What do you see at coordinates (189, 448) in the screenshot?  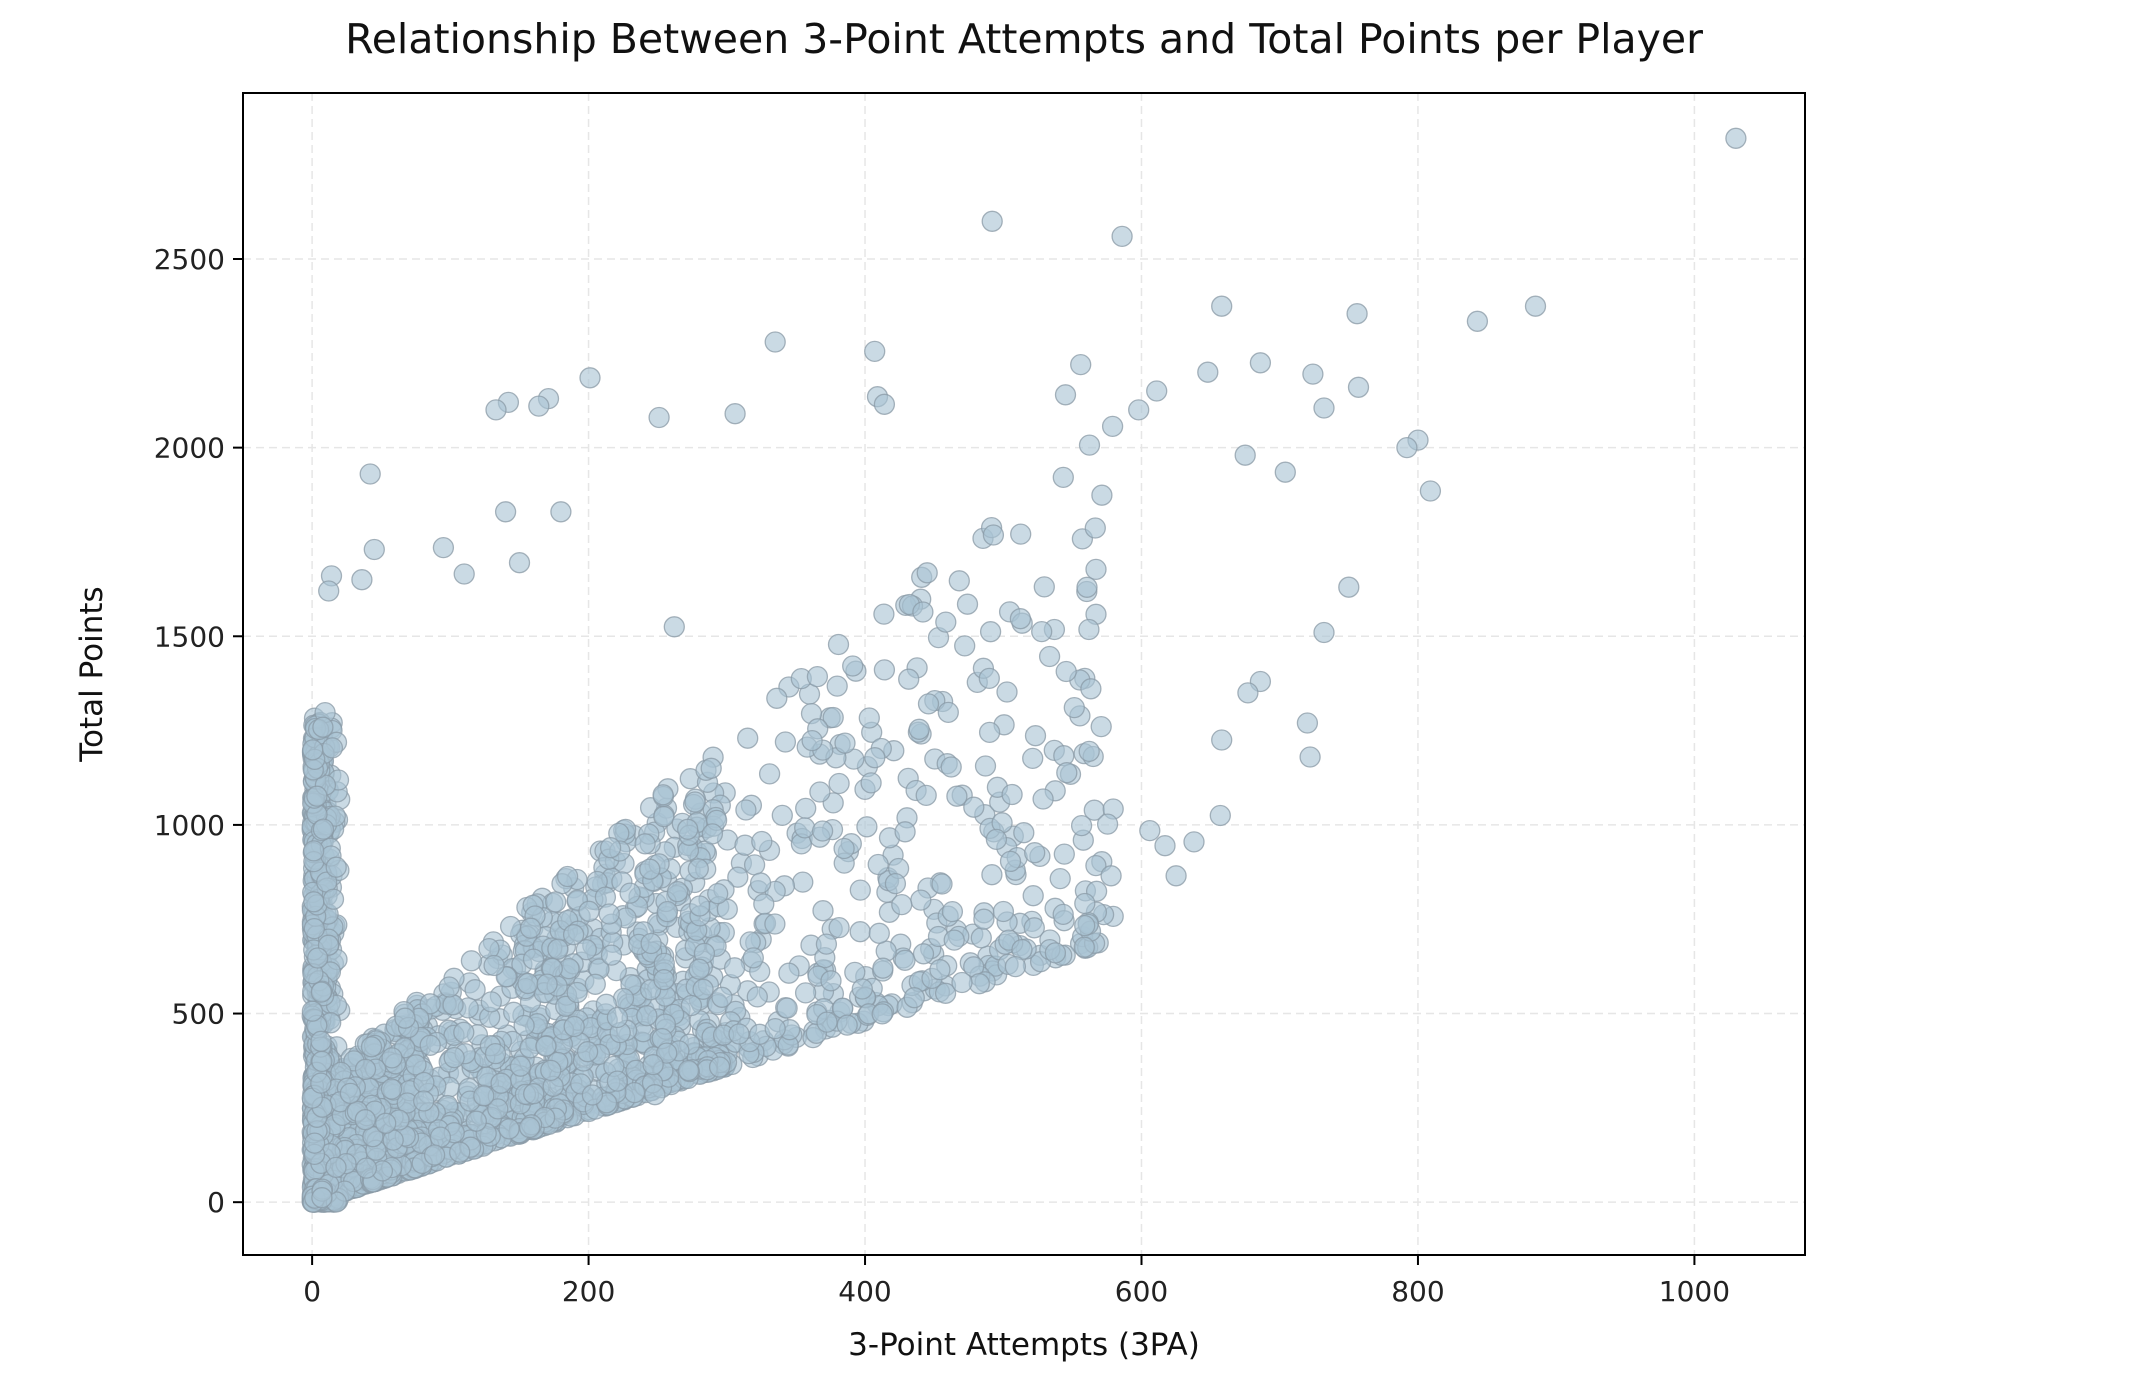 I see `y-tick-label: 2000` at bounding box center [189, 448].